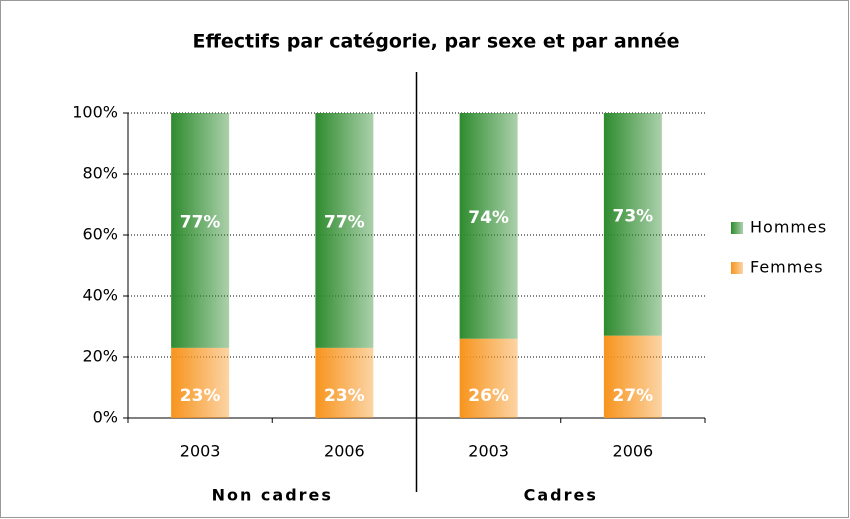  I want to click on y-tick-label: 40%, so click(100, 295).